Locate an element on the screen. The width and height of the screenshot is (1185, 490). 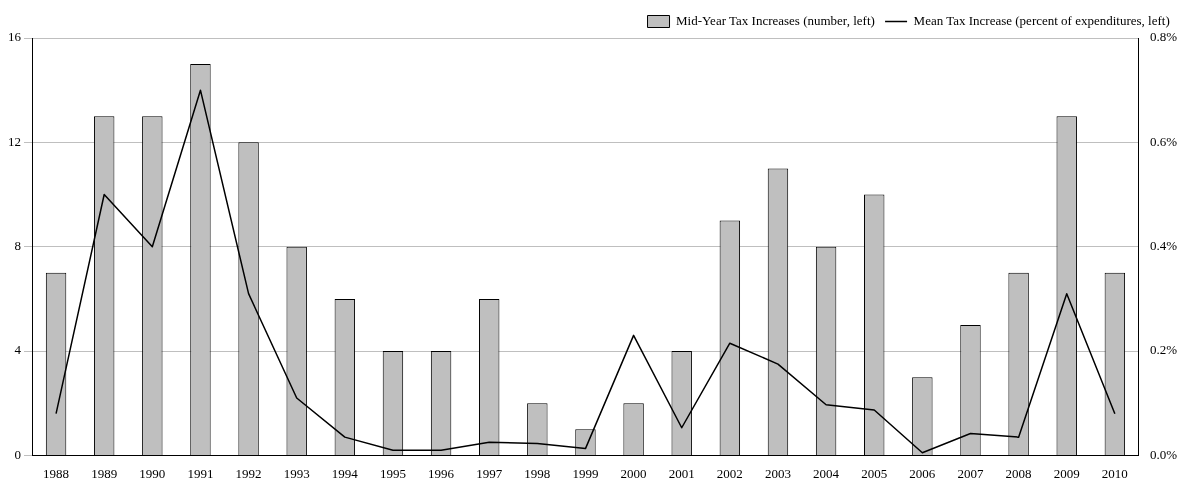
x-tick-label: 1999 is located at coordinates (585, 473).